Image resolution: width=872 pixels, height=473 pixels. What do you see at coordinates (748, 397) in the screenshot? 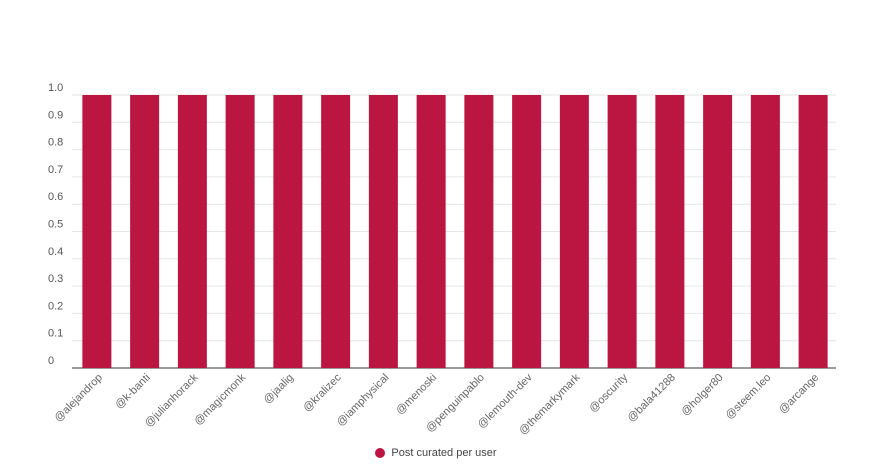
I see `x-tick-label: @steem.leo` at bounding box center [748, 397].